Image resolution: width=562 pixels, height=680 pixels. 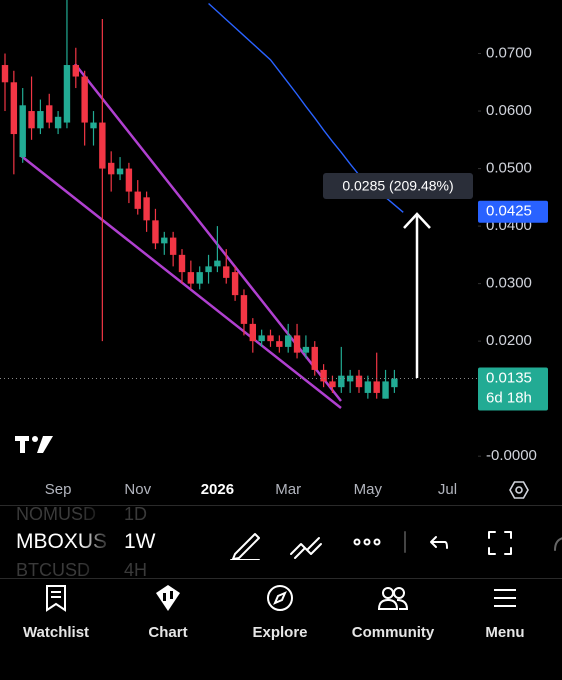 I want to click on measure-label: 0.0285 (209.48%), so click(x=397, y=186).